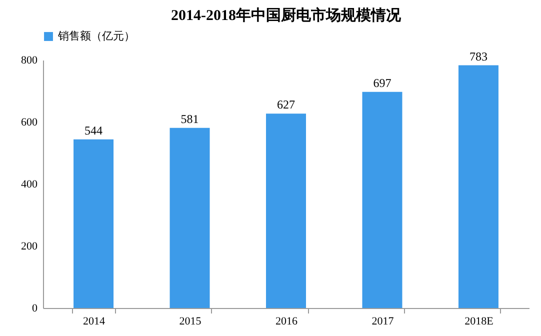 The width and height of the screenshot is (541, 336). Describe the element at coordinates (29, 60) in the screenshot. I see `y-tick-label: 800` at that location.